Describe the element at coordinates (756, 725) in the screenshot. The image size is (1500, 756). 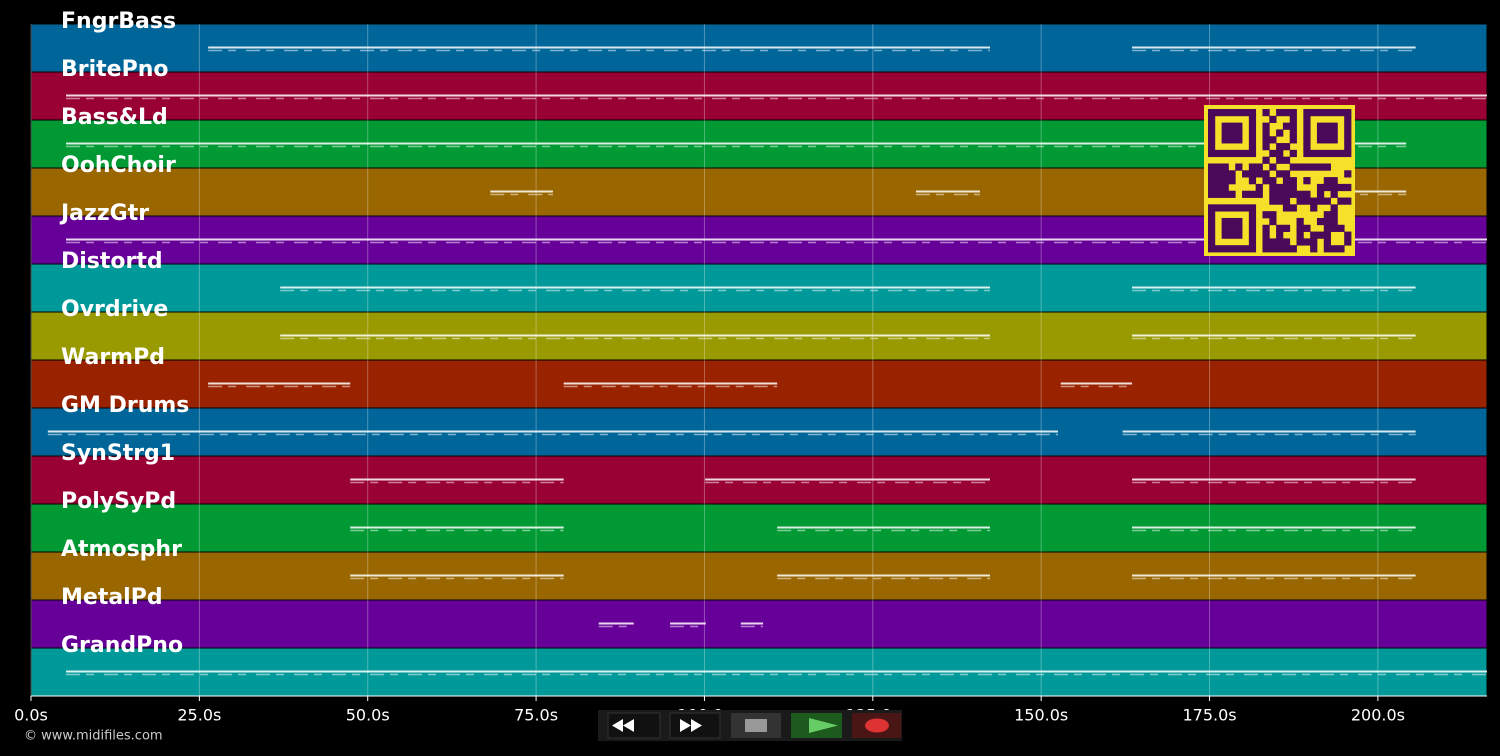
I see `stop-button` at that location.